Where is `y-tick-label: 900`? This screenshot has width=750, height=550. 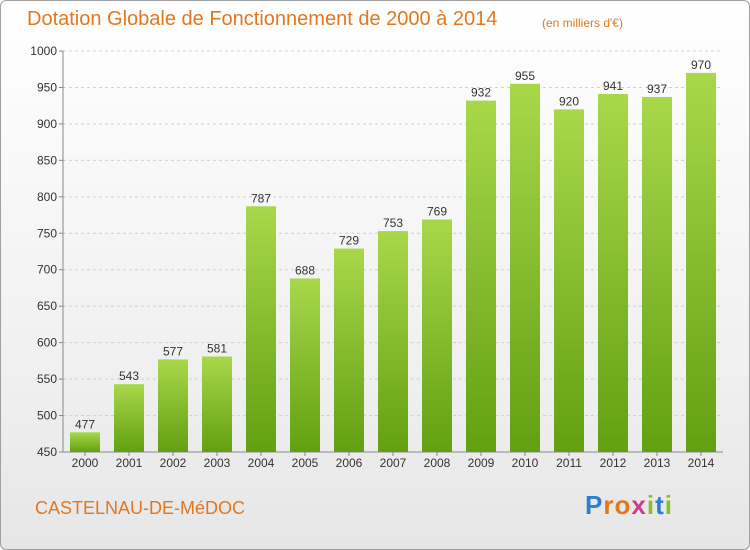 y-tick-label: 900 is located at coordinates (47, 124).